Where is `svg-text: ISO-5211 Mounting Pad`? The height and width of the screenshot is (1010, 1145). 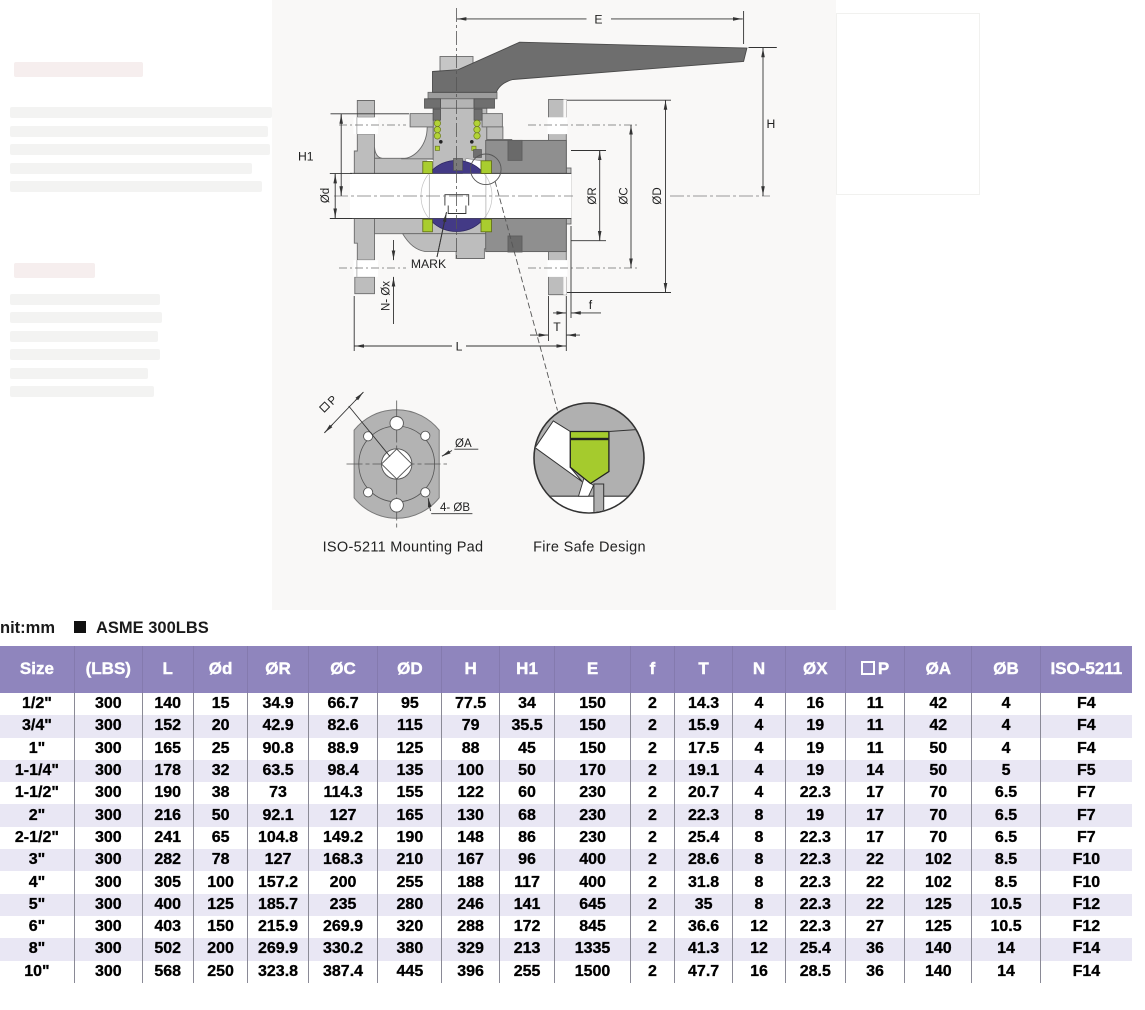 svg-text: ISO-5211 Mounting Pad is located at coordinates (403, 548).